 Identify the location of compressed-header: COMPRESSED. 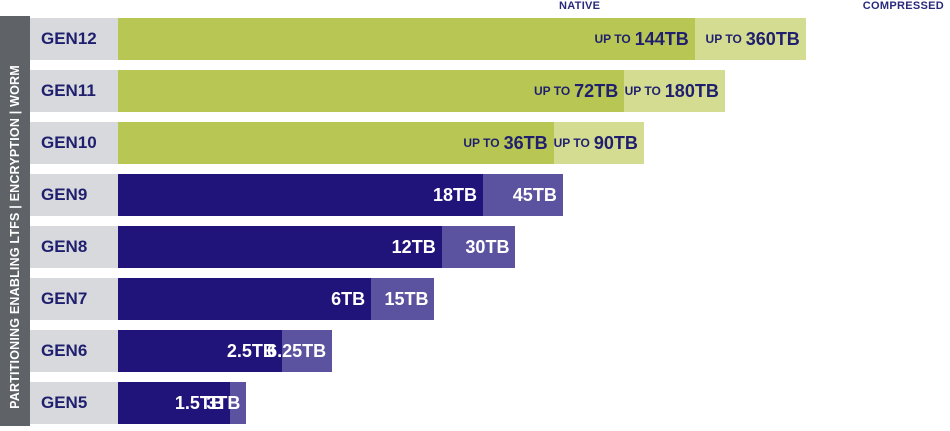
(903, 6).